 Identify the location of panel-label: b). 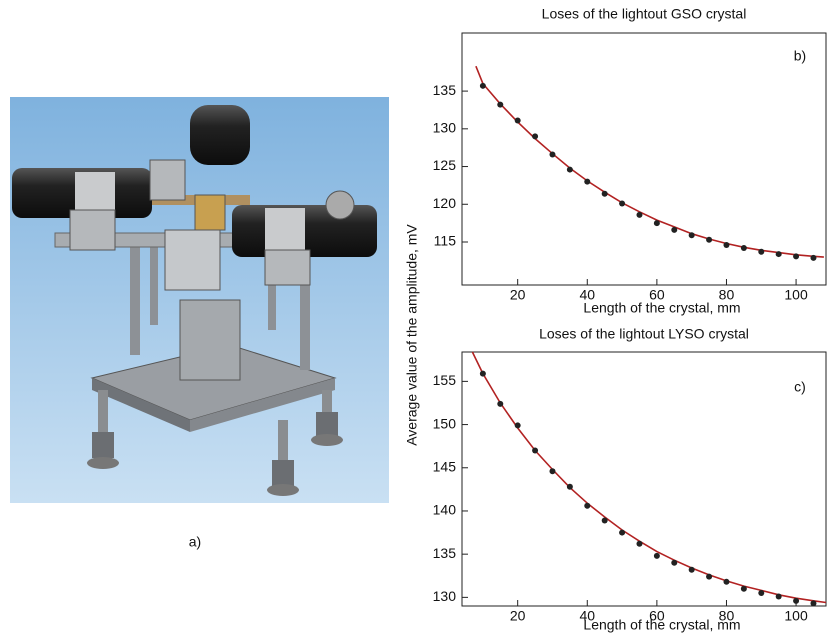
(800, 56).